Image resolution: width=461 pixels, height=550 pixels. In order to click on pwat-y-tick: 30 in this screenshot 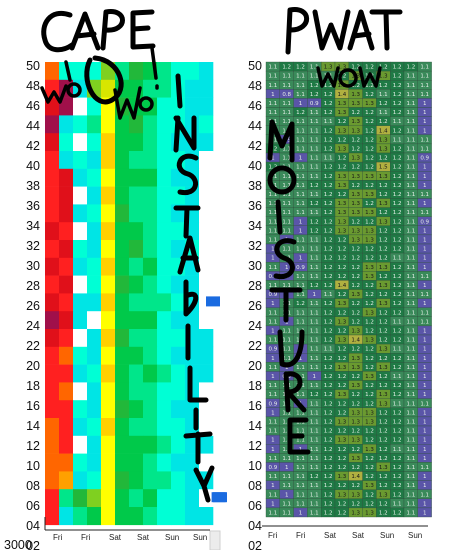, I will do `click(255, 266)`.